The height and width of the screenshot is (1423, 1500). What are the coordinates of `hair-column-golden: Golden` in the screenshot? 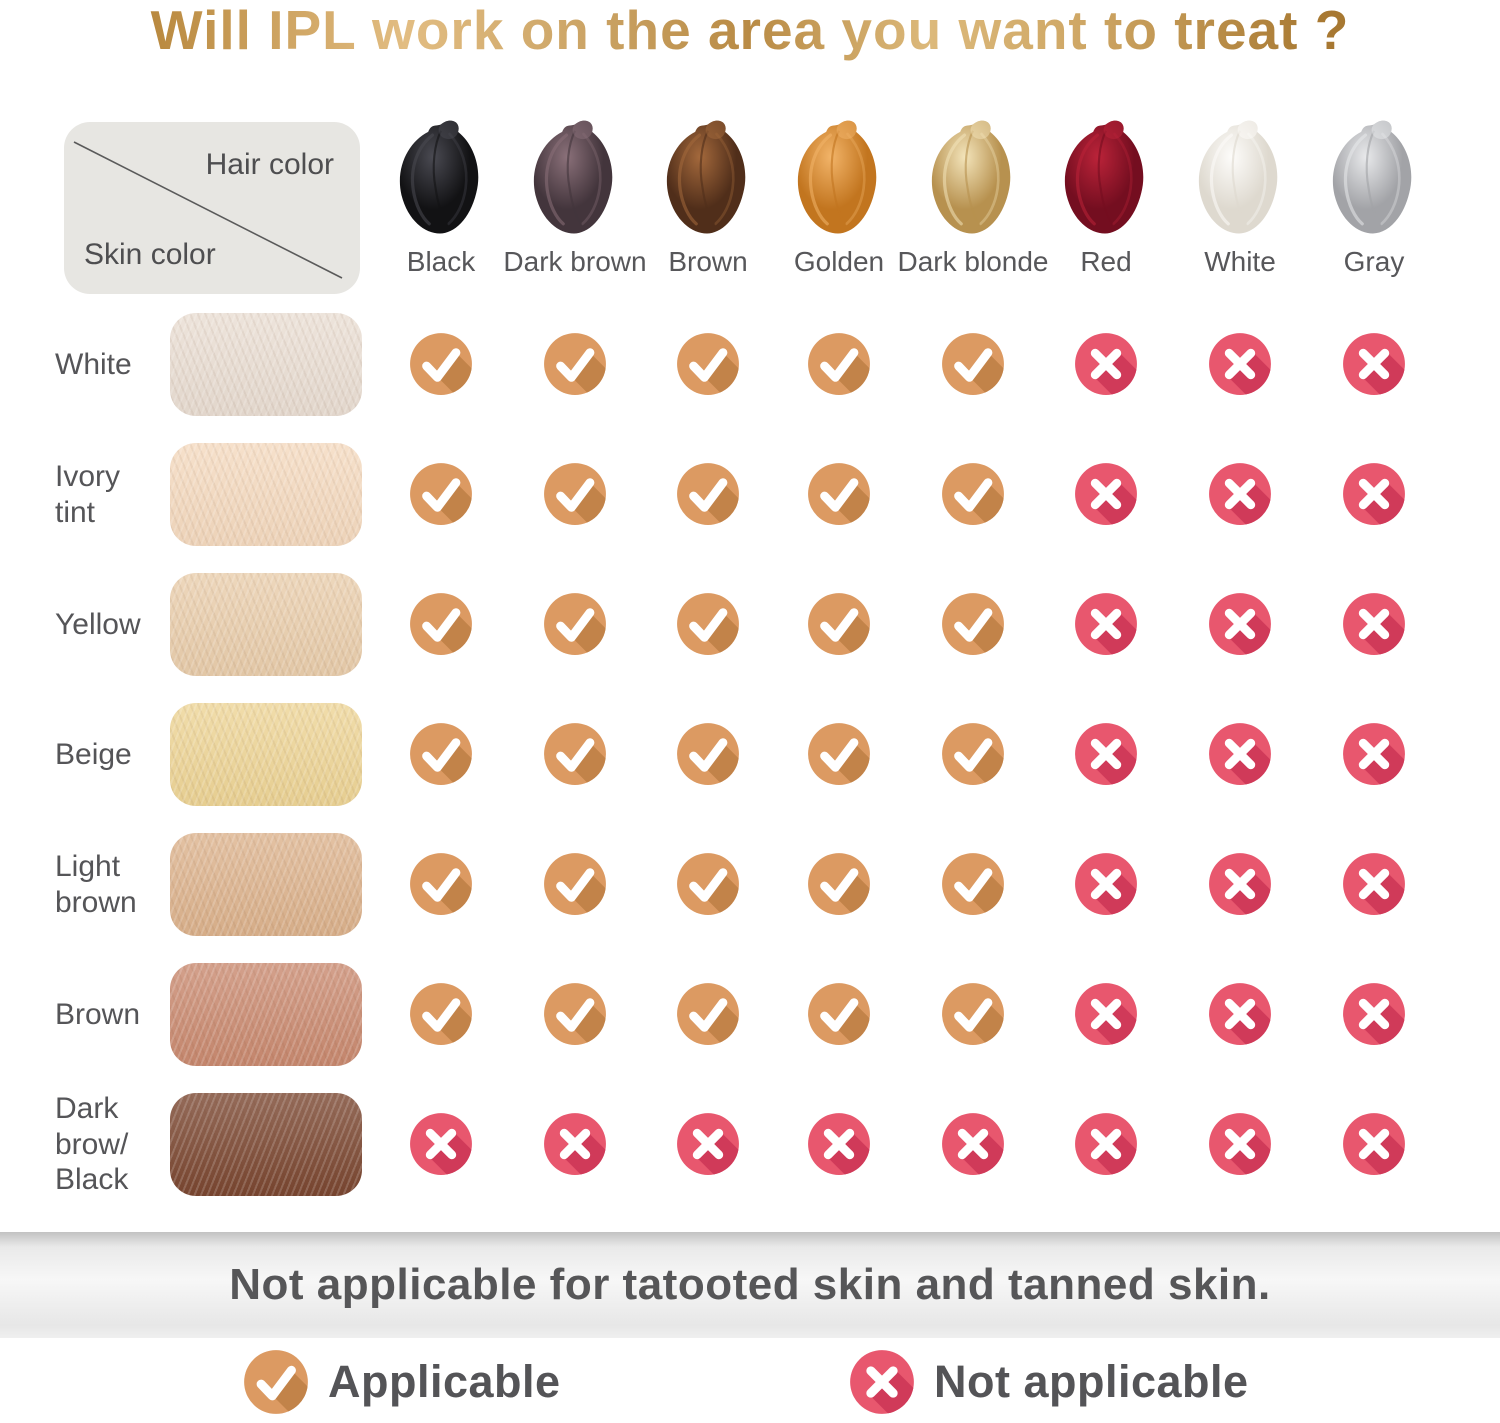 It's located at (839, 198).